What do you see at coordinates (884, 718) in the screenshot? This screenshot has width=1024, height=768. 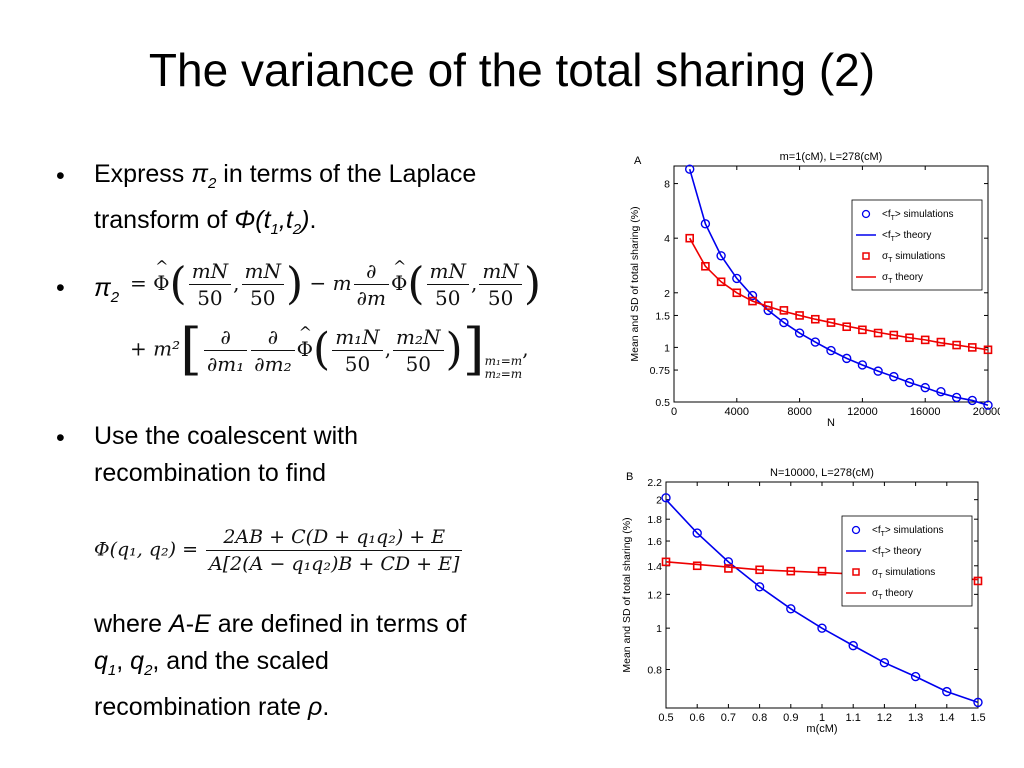 I see `x-tick-label: 1.2` at bounding box center [884, 718].